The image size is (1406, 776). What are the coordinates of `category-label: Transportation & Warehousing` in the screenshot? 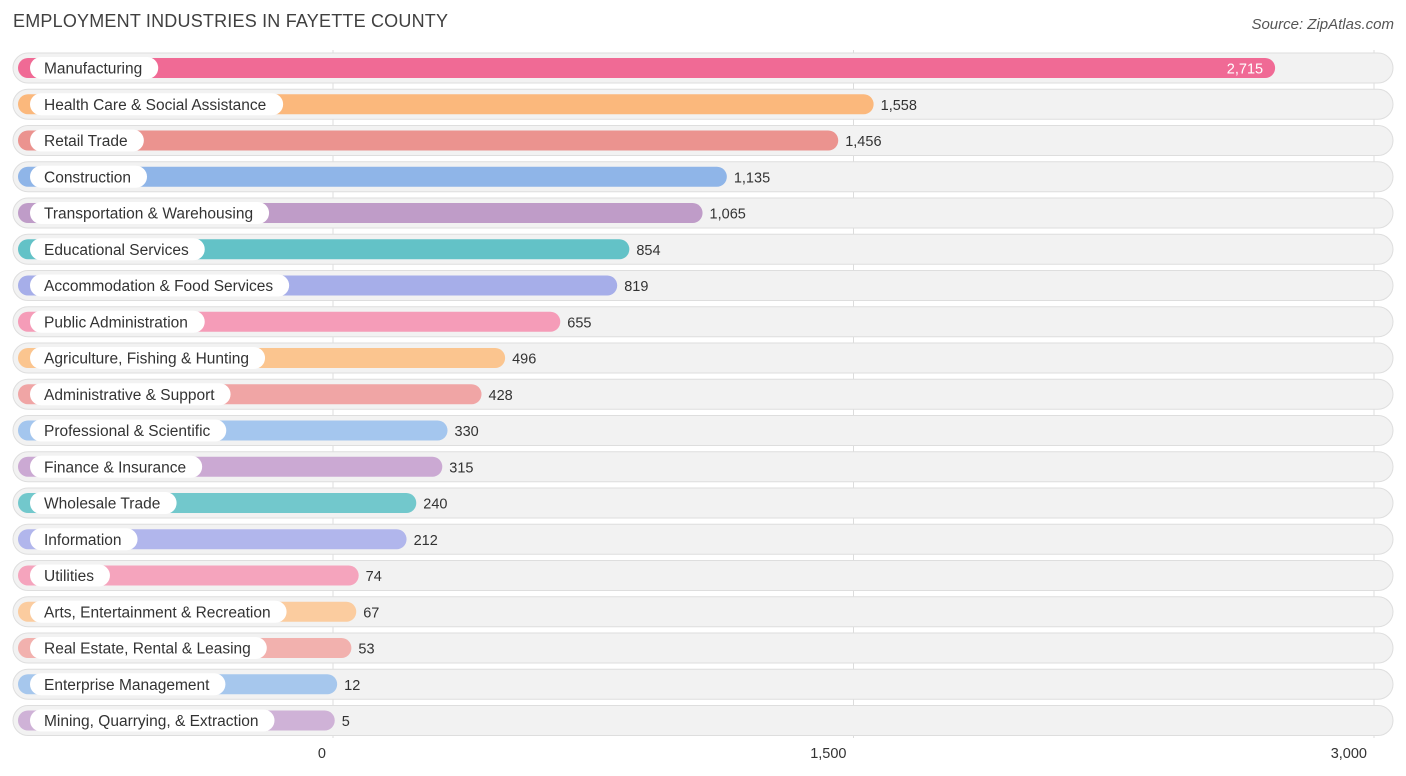 It's located at (148, 214).